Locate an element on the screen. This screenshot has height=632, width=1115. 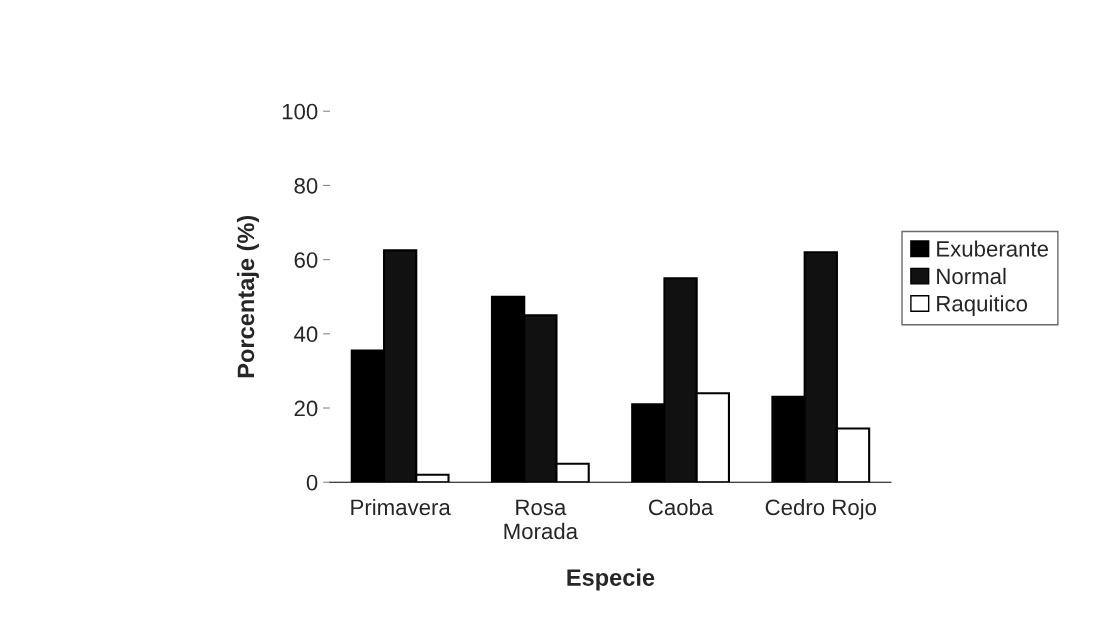
y-tick-label: 20 is located at coordinates (306, 408).